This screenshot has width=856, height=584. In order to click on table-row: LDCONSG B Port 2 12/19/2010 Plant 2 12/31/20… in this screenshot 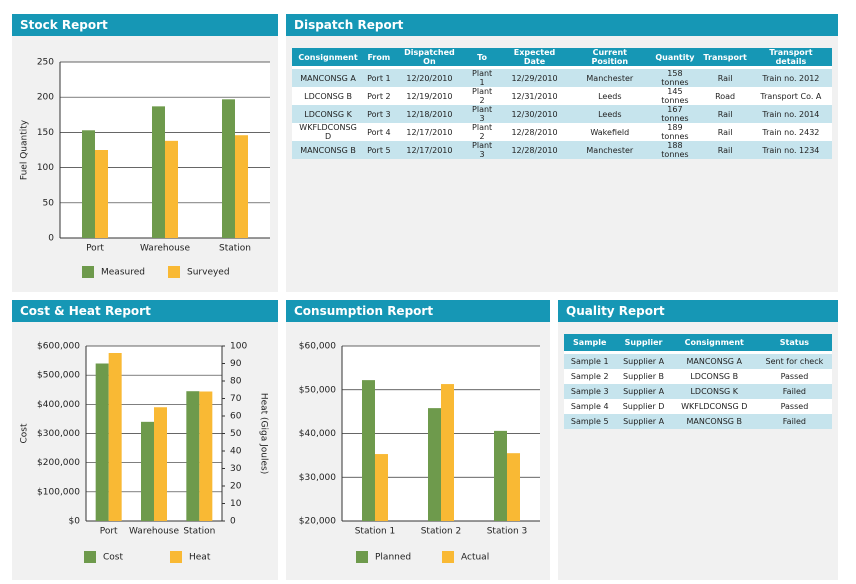, I will do `click(562, 96)`.